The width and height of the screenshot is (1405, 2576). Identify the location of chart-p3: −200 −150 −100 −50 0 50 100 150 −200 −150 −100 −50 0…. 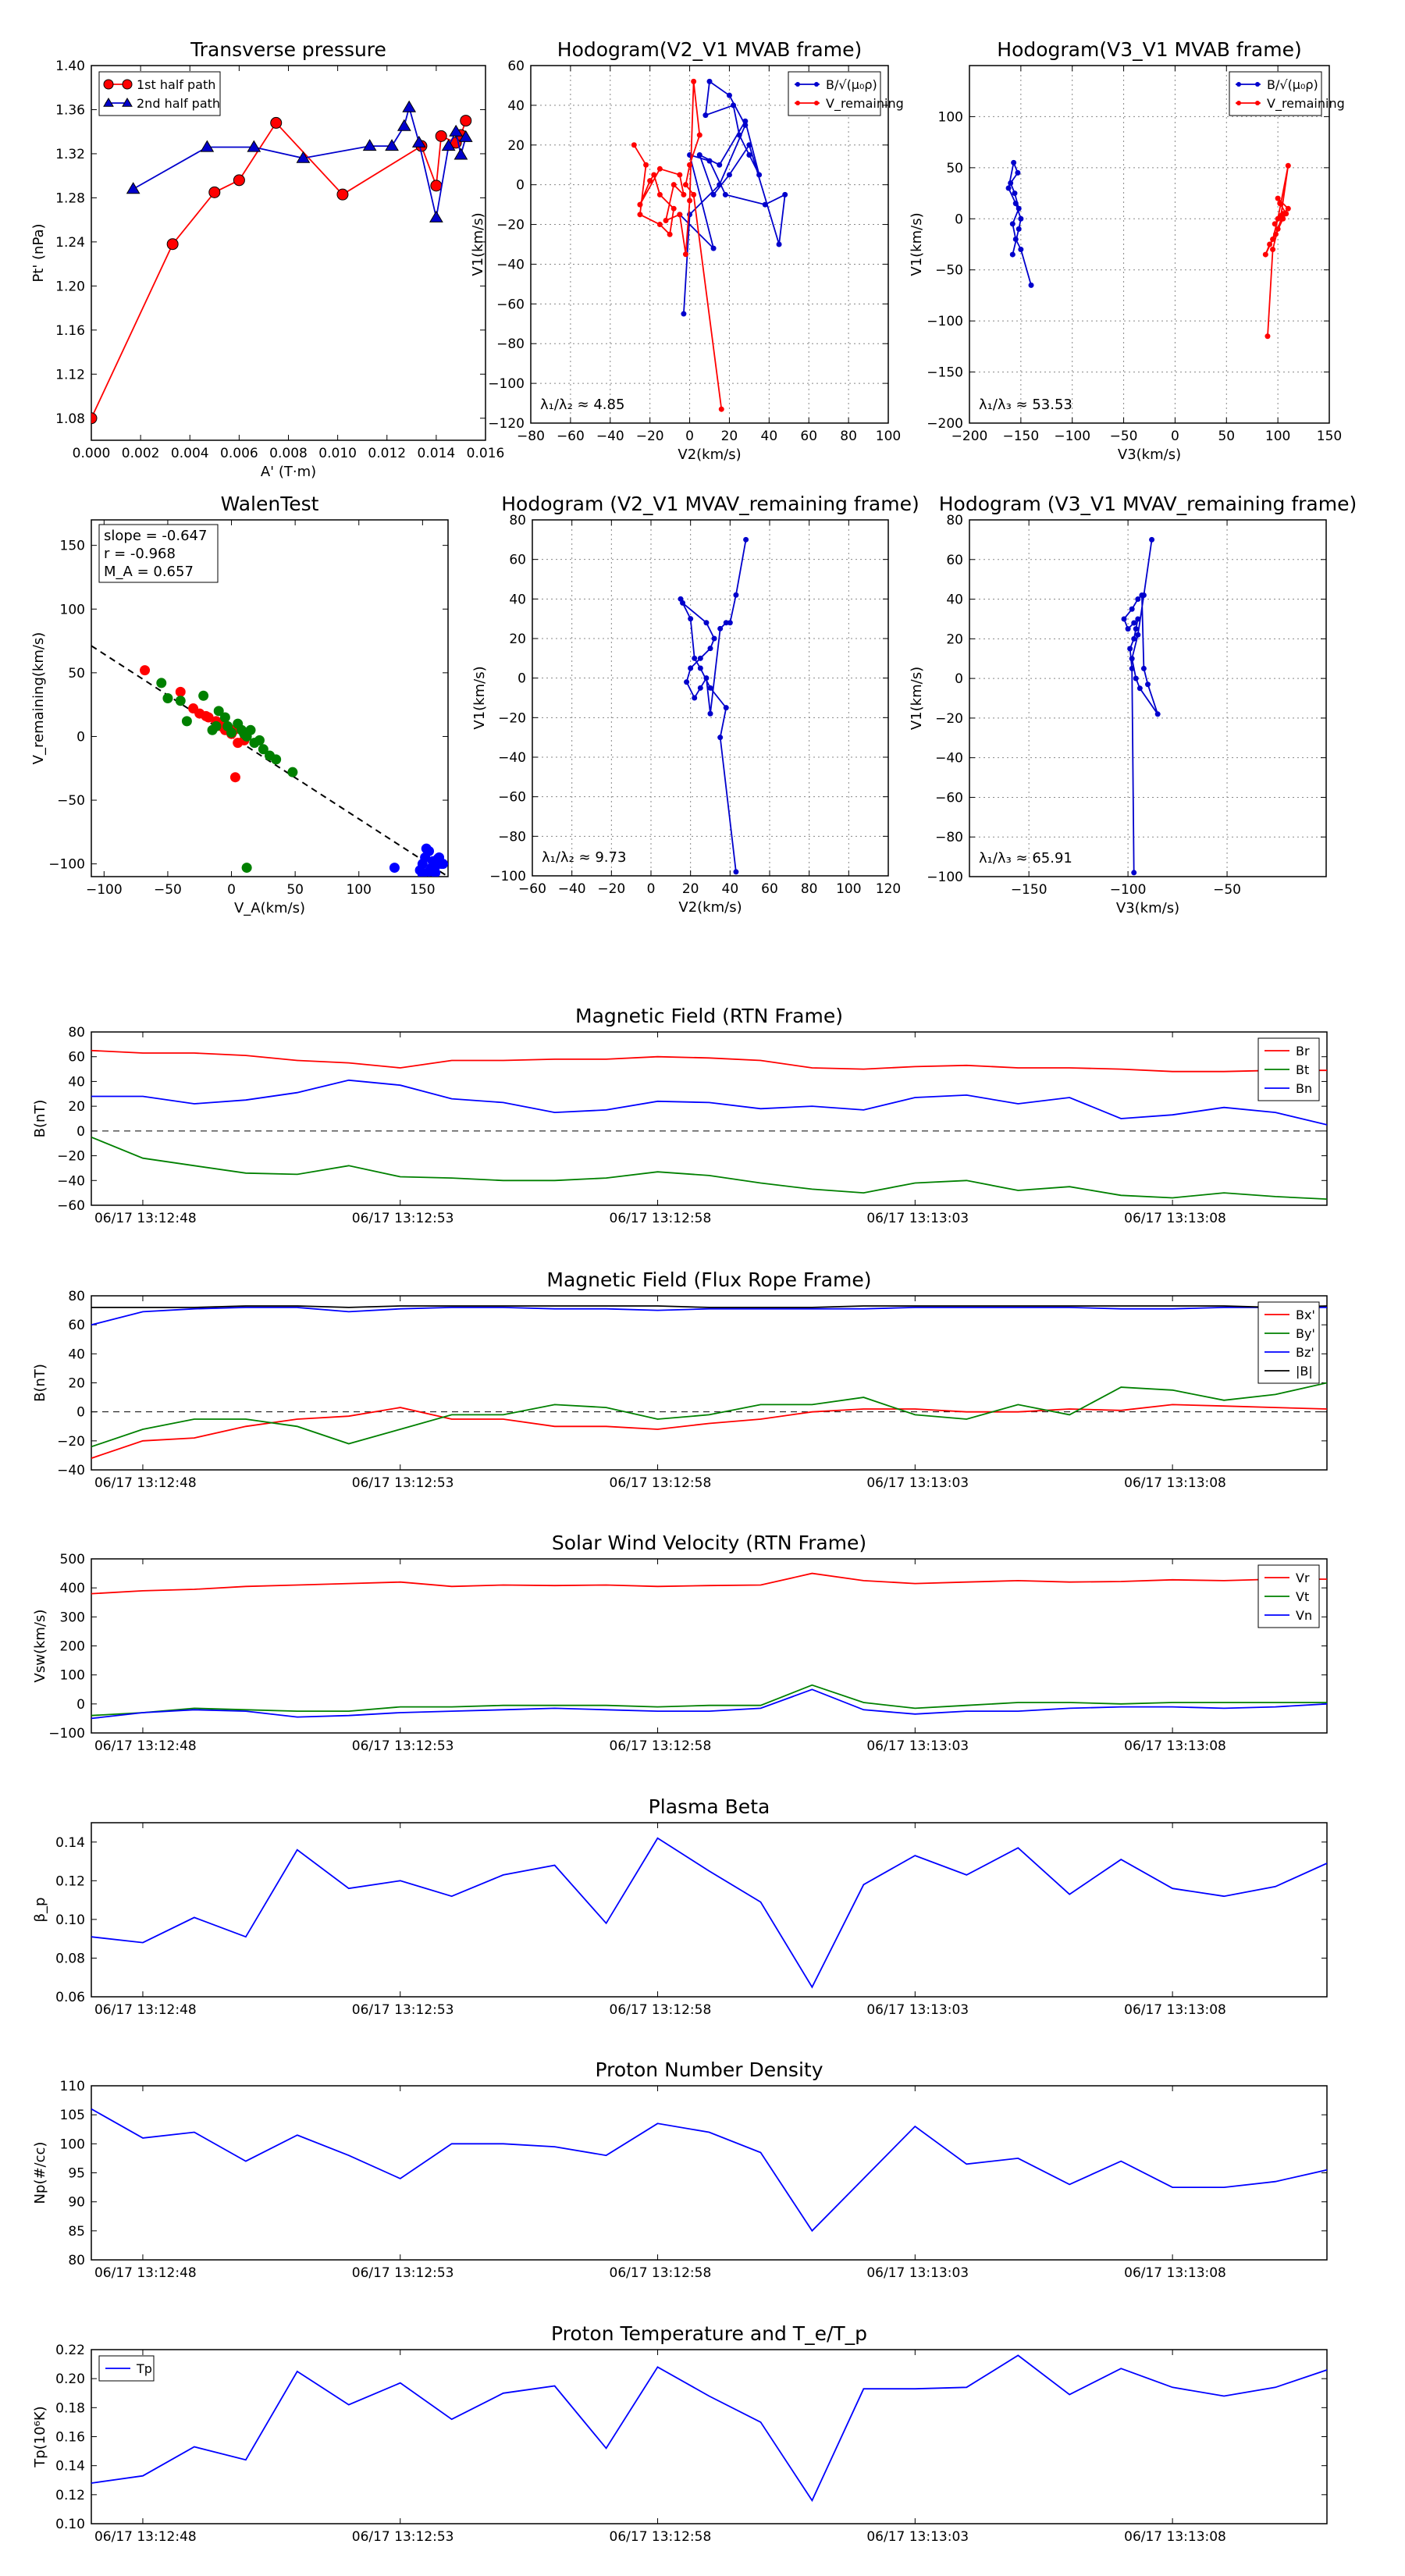
(1127, 250).